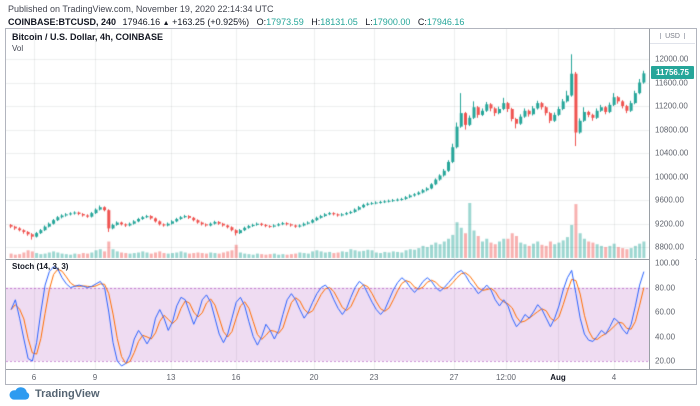  What do you see at coordinates (261, 22) in the screenshot?
I see `open-label: O:` at bounding box center [261, 22].